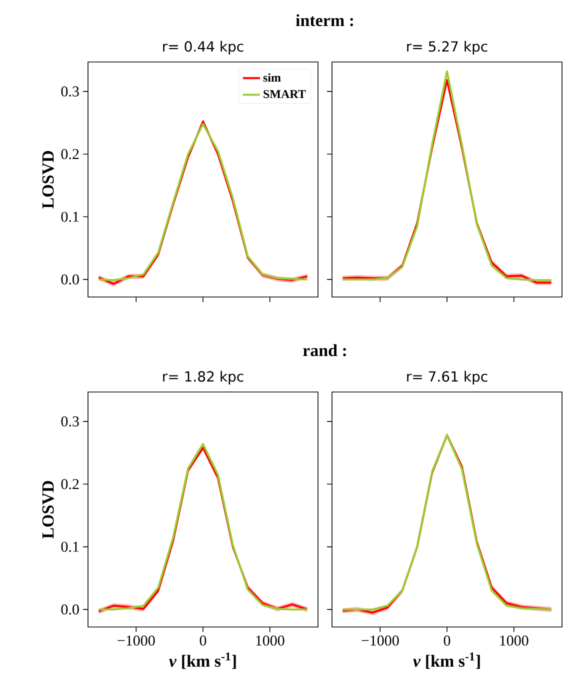 The image size is (570, 693). I want to click on legend-label: SMART, so click(285, 94).